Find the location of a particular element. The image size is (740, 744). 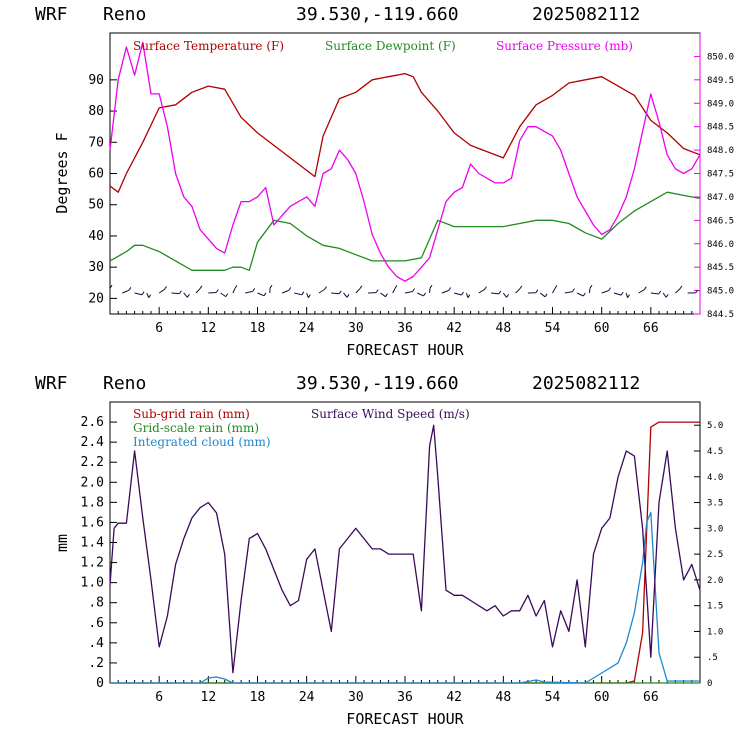

p2-x-axis-label: FORECAST HOUR is located at coordinates (405, 719).